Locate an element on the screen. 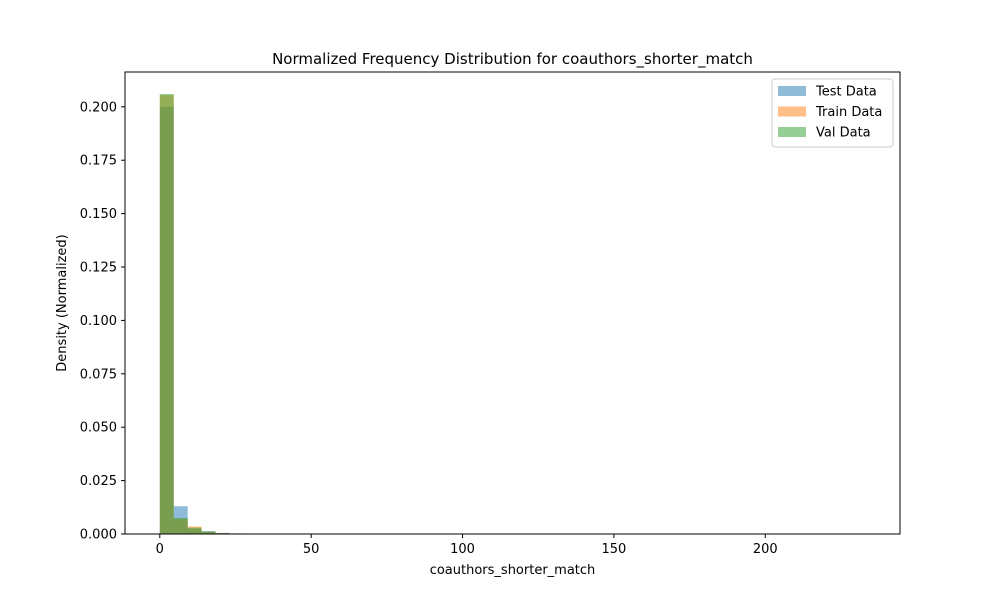 This screenshot has width=1000, height=600. y-tick-label: 0.075 is located at coordinates (98, 374).